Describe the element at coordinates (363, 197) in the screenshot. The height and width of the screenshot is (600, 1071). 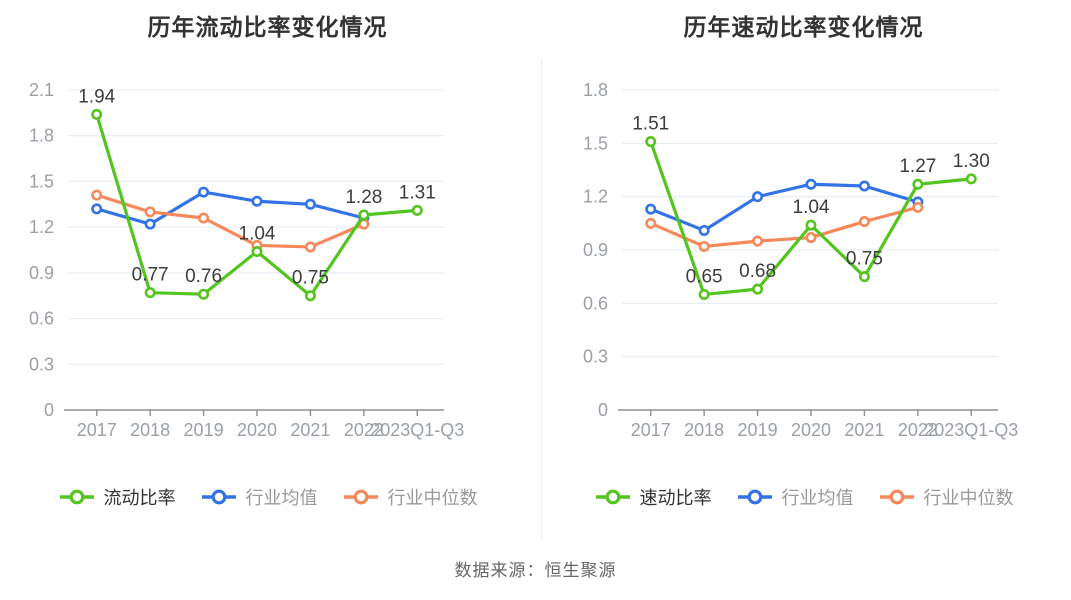
I see `point-label: 1.28` at that location.